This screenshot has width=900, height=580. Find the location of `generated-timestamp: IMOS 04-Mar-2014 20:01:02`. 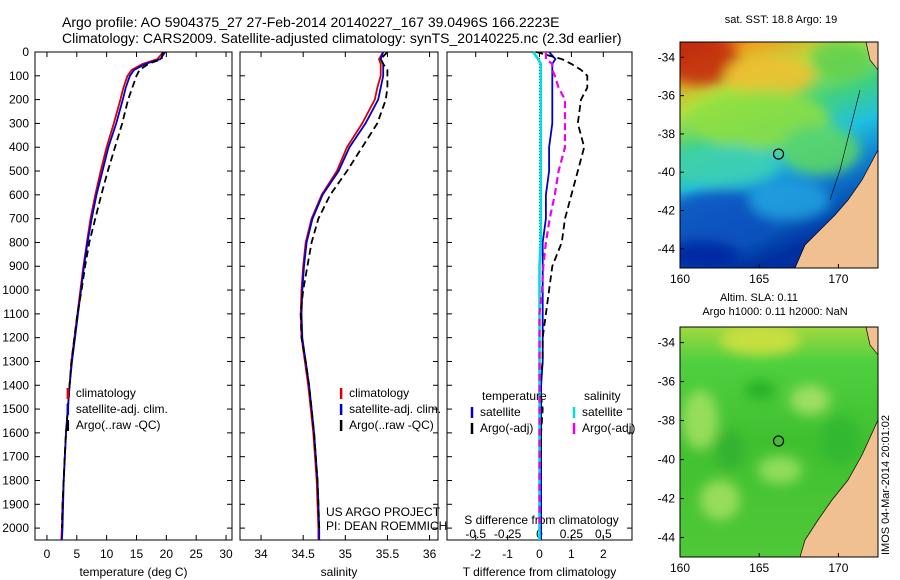

generated-timestamp: IMOS 04-Mar-2014 20:01:02 is located at coordinates (886, 484).